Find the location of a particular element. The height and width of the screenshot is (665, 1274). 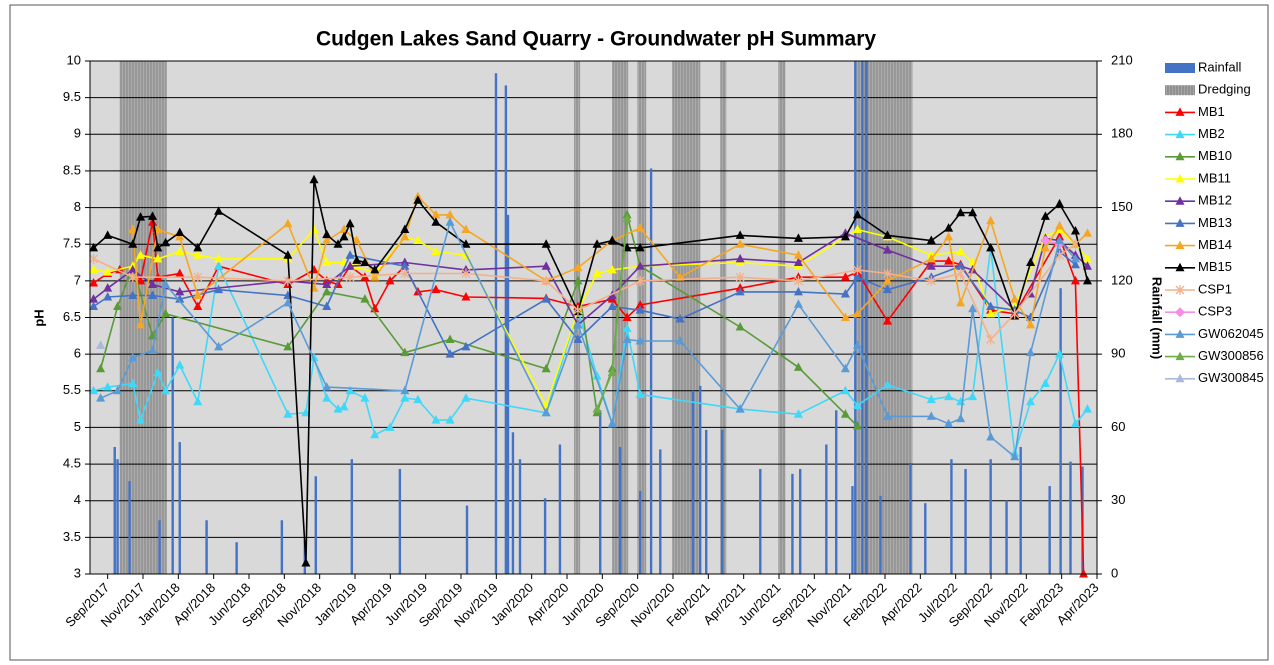

y-tick-label: 4 is located at coordinates (77, 499).